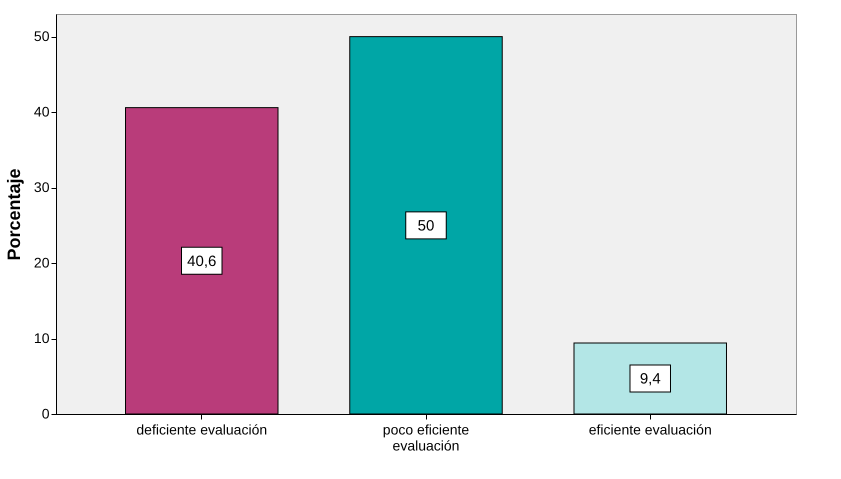 The image size is (841, 479). I want to click on y-tick-label: 50, so click(42, 36).